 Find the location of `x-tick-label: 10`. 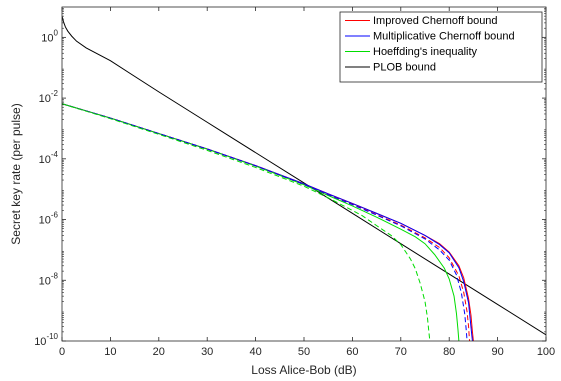

x-tick-label: 10 is located at coordinates (110, 352).